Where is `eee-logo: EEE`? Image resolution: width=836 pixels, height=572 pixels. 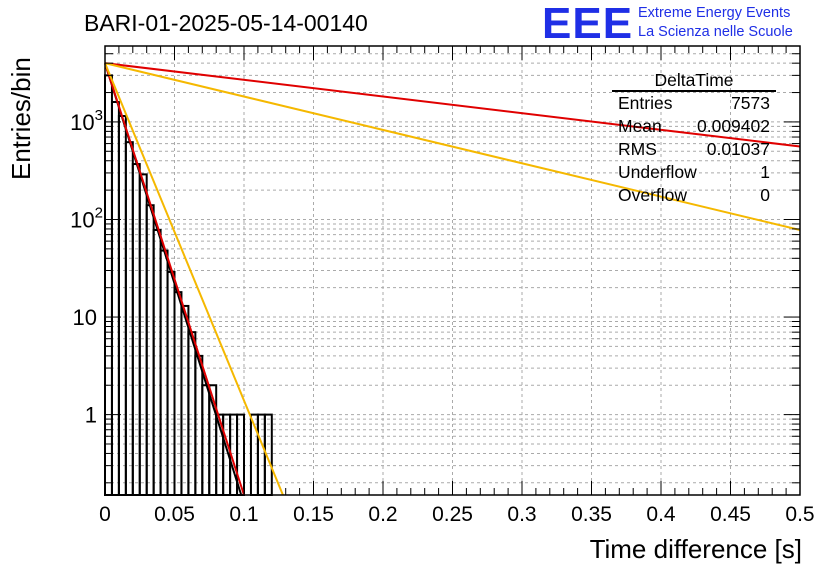
eee-logo: EEE is located at coordinates (588, 24).